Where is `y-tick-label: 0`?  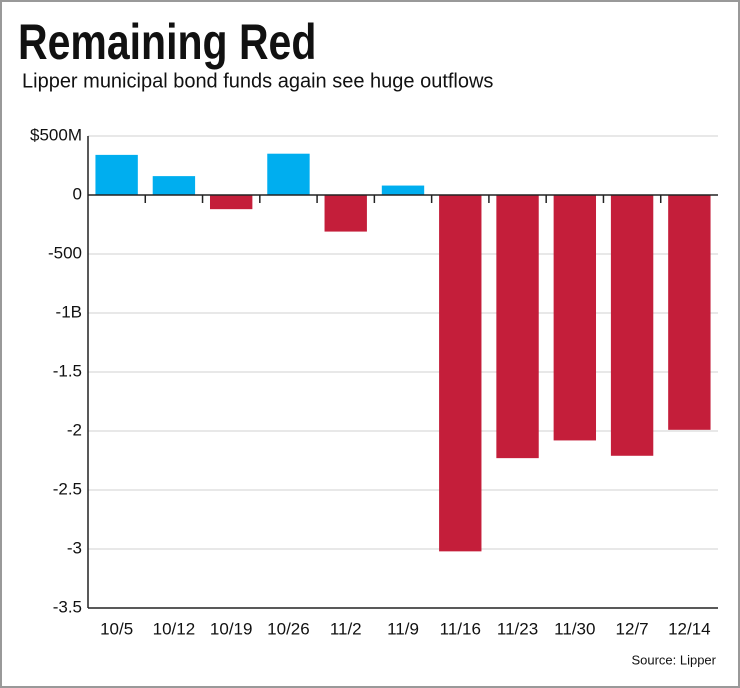
y-tick-label: 0 is located at coordinates (77, 193).